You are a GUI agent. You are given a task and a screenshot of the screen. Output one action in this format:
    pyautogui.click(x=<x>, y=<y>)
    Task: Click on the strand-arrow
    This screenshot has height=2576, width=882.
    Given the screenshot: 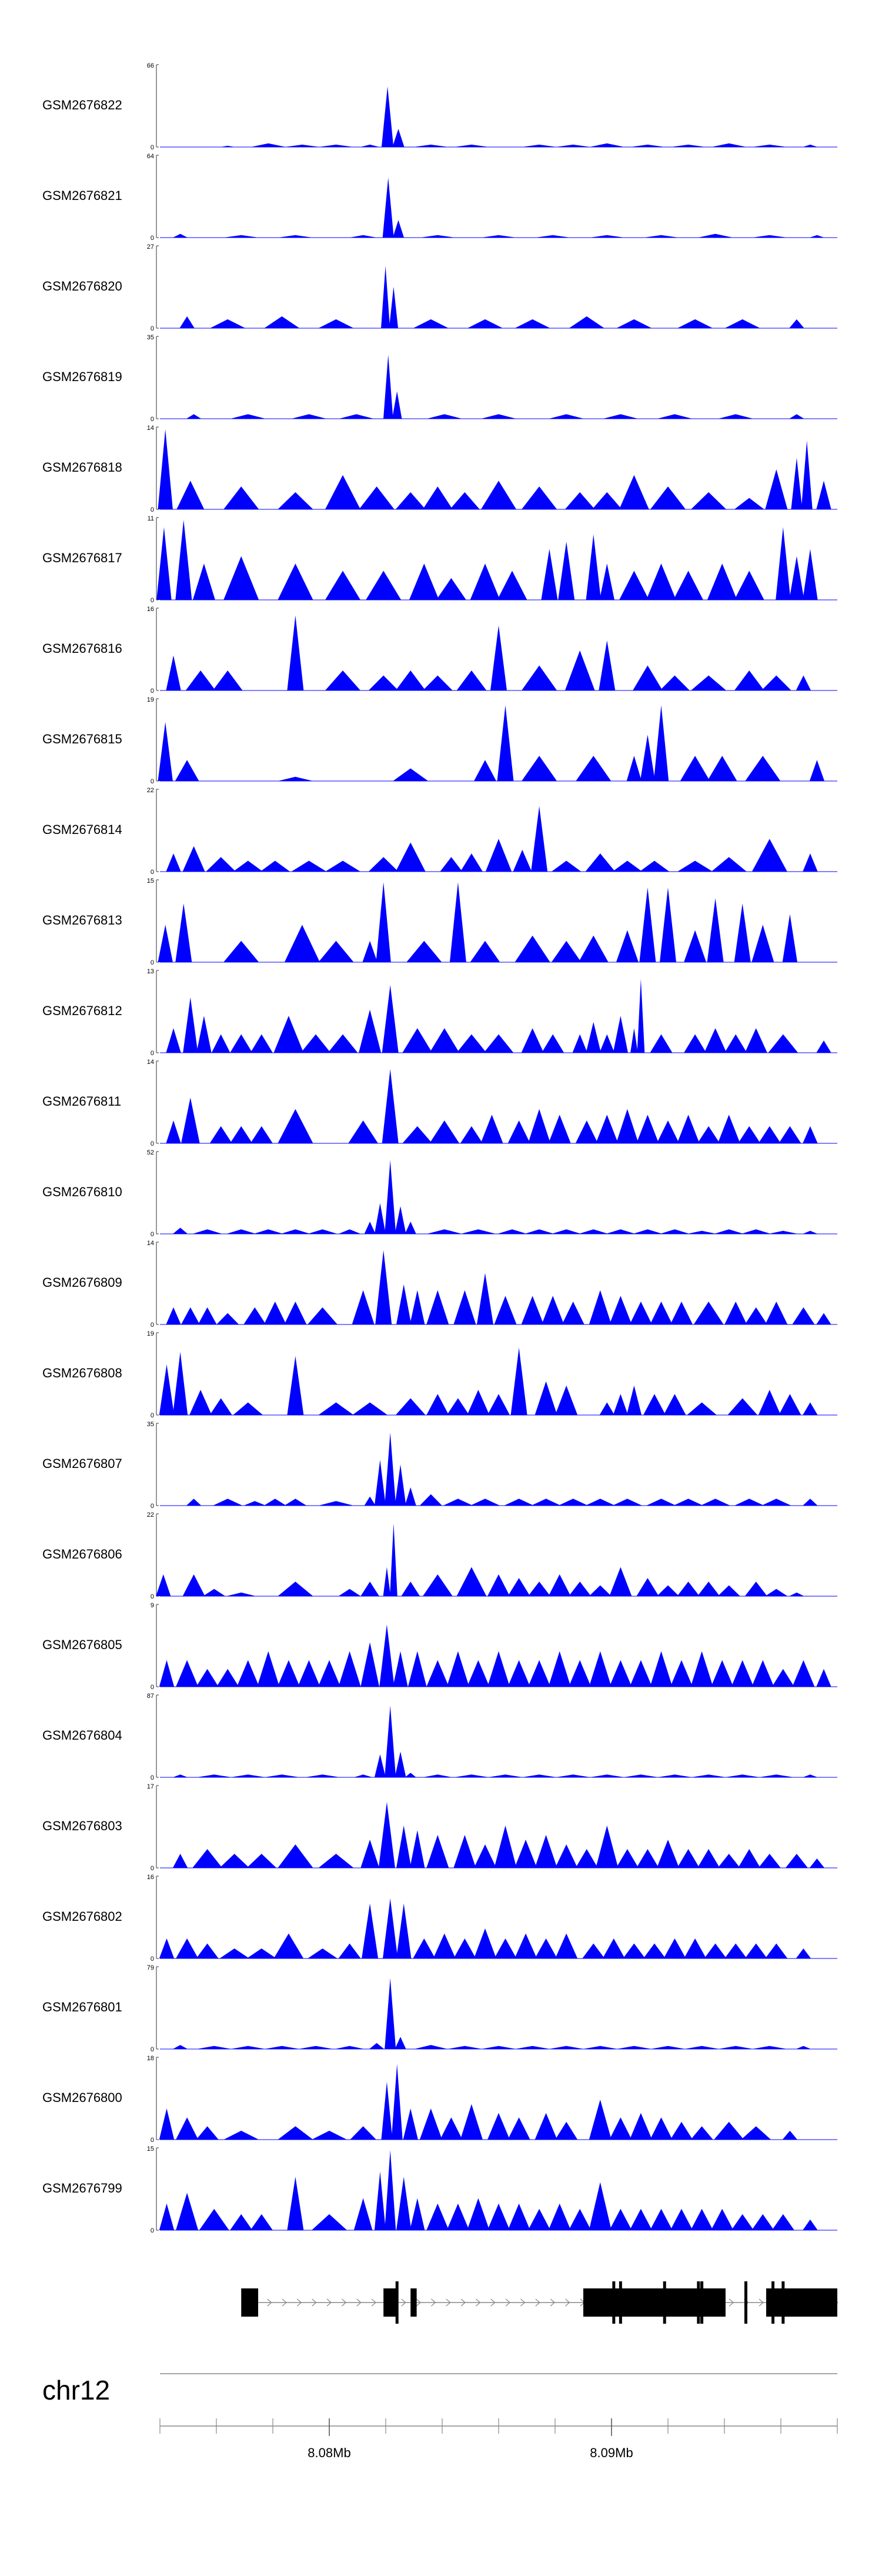 What is the action you would take?
    pyautogui.click(x=373, y=2302)
    